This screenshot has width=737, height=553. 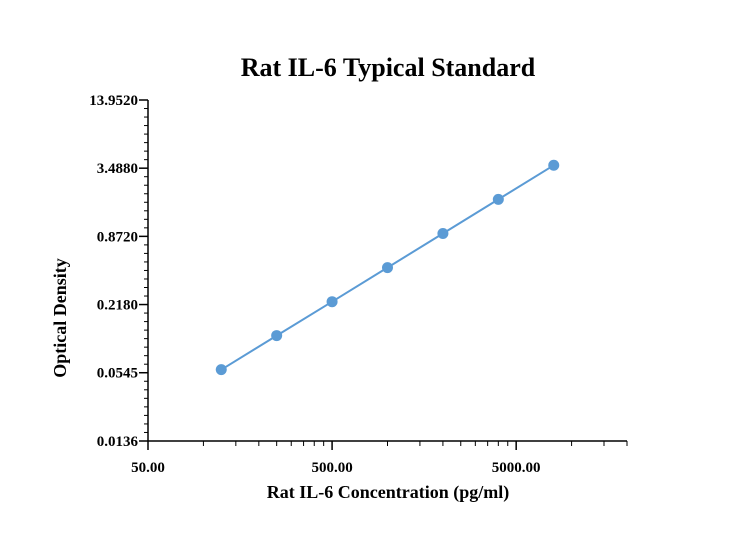 What do you see at coordinates (117, 237) in the screenshot?
I see `y-tick-label: 0.8720` at bounding box center [117, 237].